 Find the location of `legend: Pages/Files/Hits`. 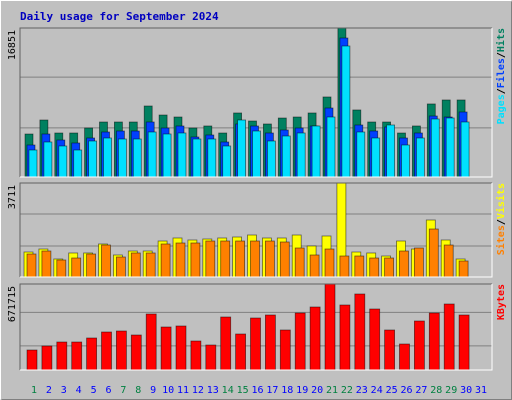

legend: Pages/Files/Hits is located at coordinates (501, 76).